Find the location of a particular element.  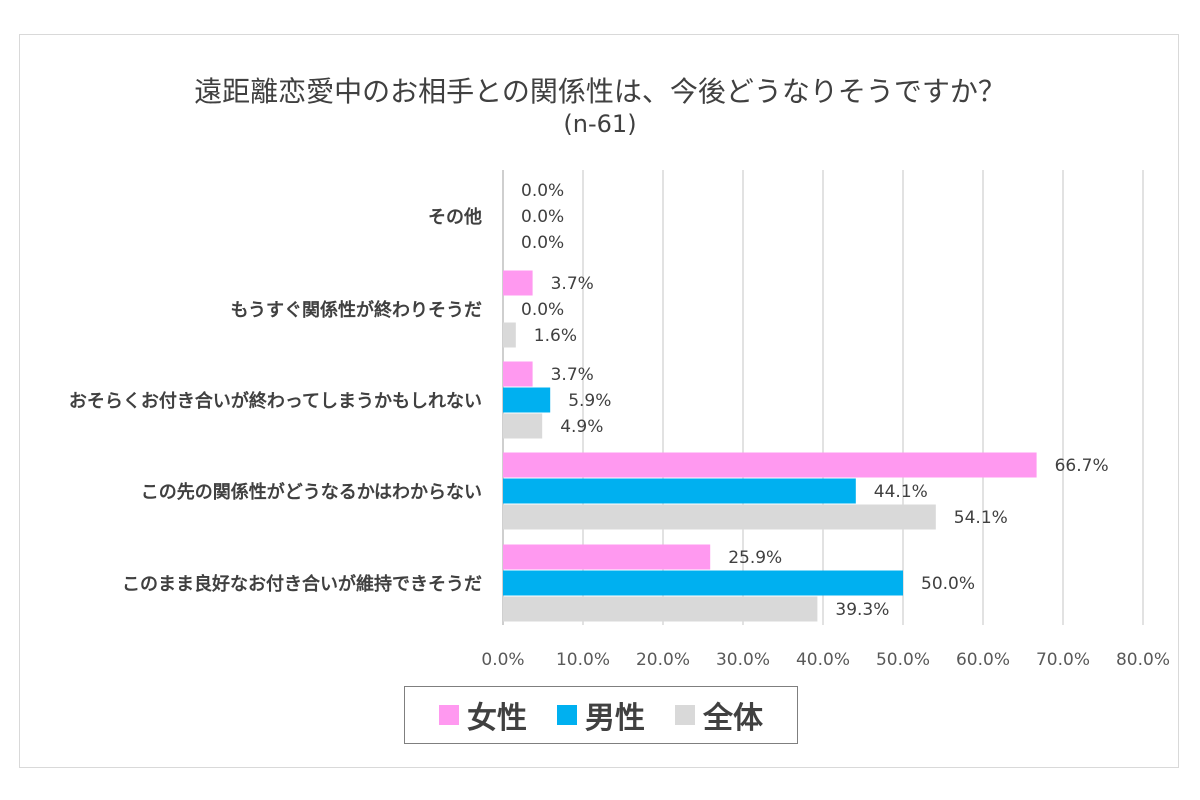

legend: 女性 男性 全体 is located at coordinates (601, 715).